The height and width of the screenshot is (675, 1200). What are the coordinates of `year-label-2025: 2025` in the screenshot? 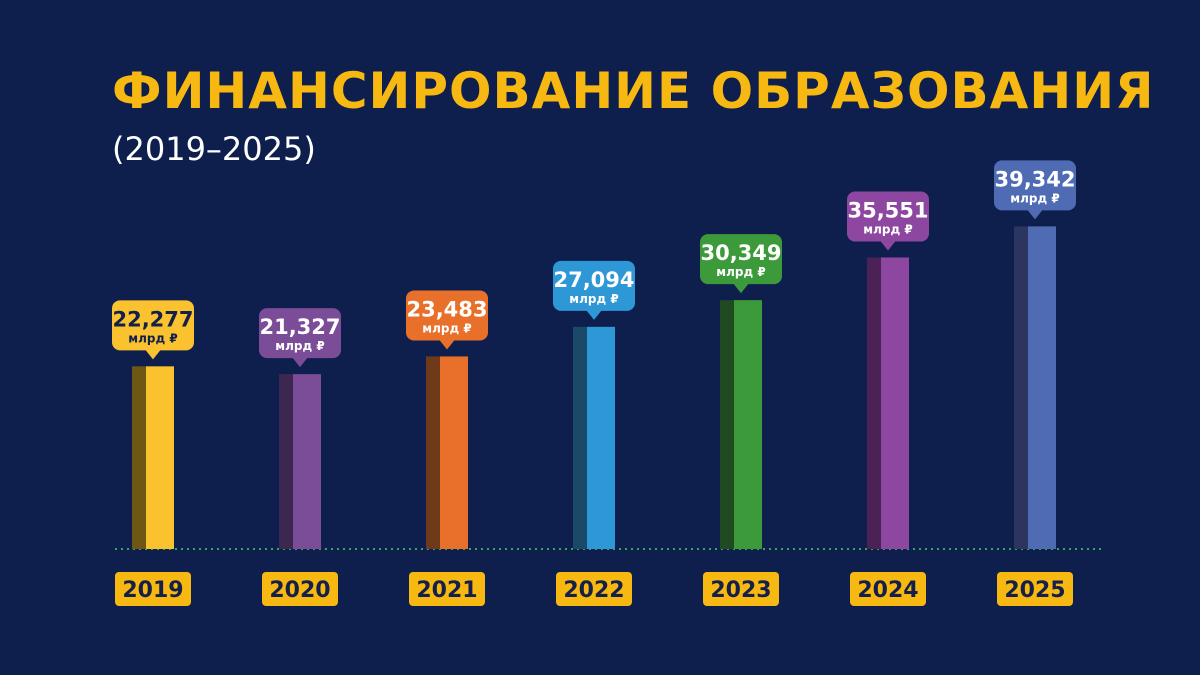 It's located at (1034, 590).